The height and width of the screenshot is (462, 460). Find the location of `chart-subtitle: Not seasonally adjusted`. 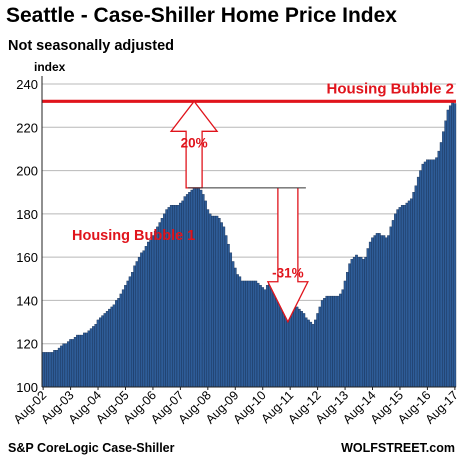

chart-subtitle: Not seasonally adjusted is located at coordinates (91, 46).